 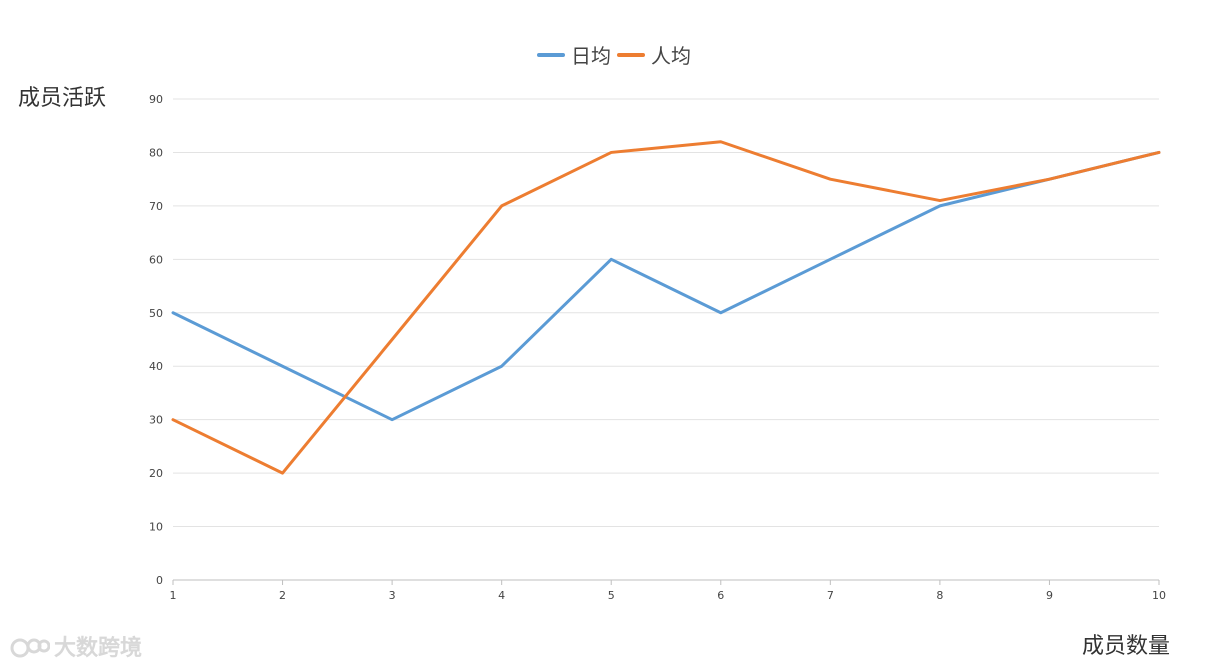 What do you see at coordinates (156, 206) in the screenshot?
I see `y-tick-label: 70` at bounding box center [156, 206].